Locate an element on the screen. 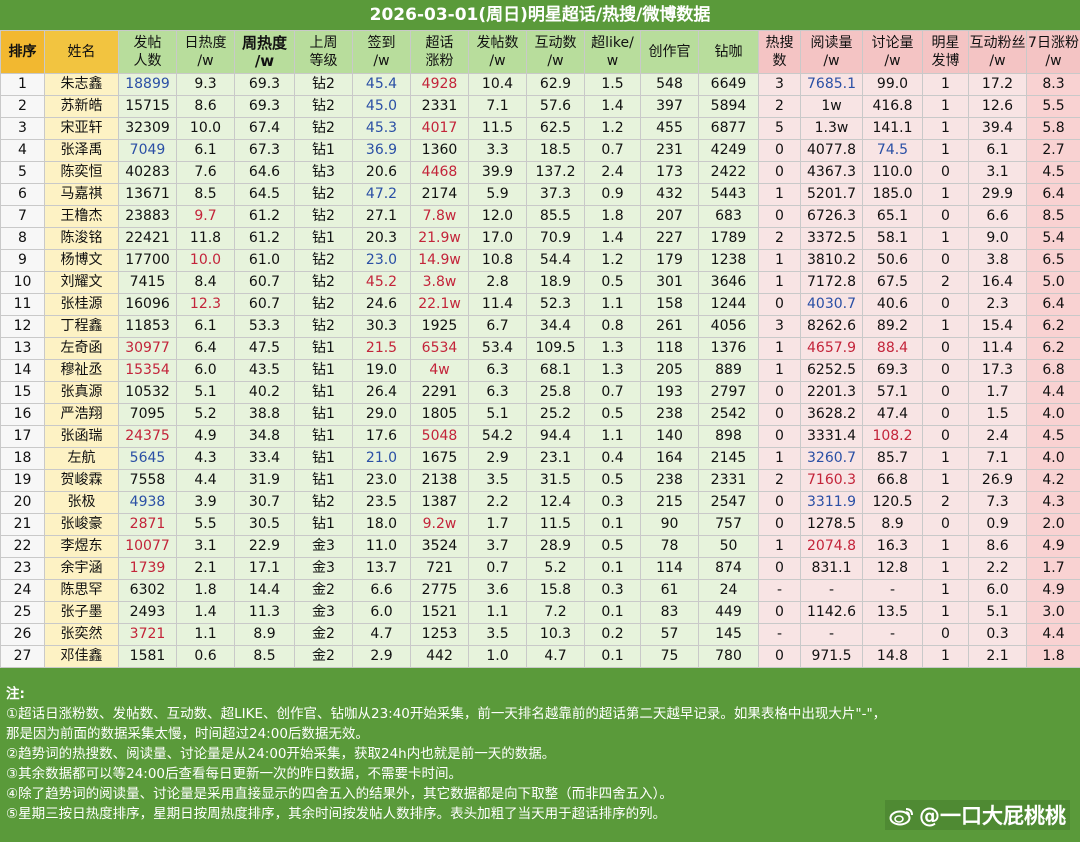 The width and height of the screenshot is (1080, 842). data-cell: 238 is located at coordinates (669, 480).